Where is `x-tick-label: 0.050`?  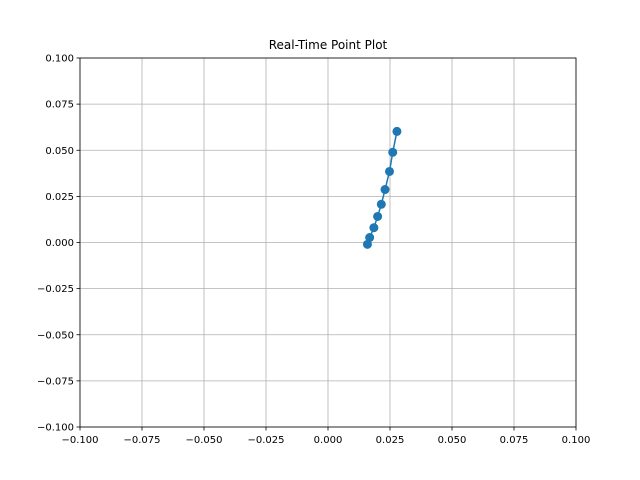 x-tick-label: 0.050 is located at coordinates (452, 440).